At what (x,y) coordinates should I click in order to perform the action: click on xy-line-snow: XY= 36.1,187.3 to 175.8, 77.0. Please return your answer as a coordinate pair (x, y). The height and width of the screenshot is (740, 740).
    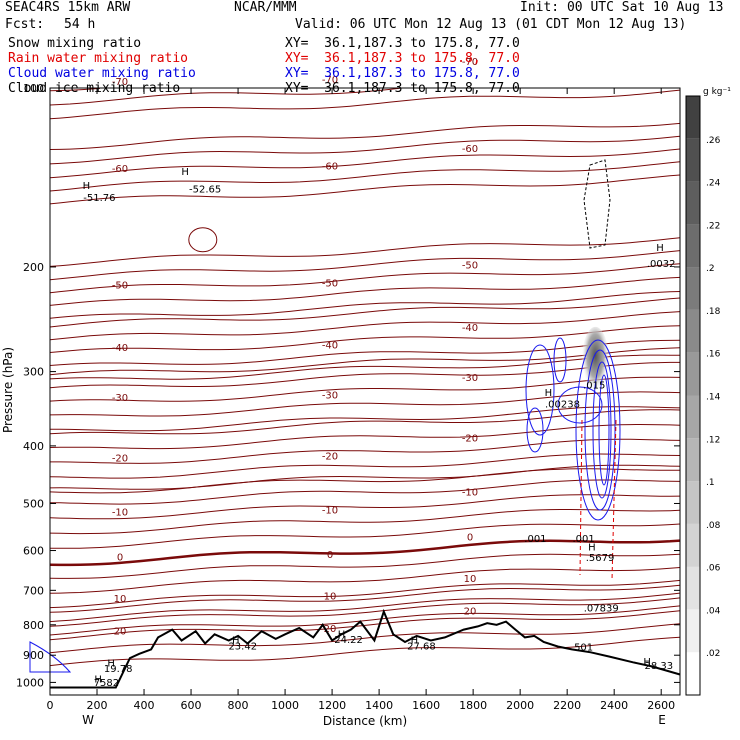
    Looking at the image, I should click on (402, 43).